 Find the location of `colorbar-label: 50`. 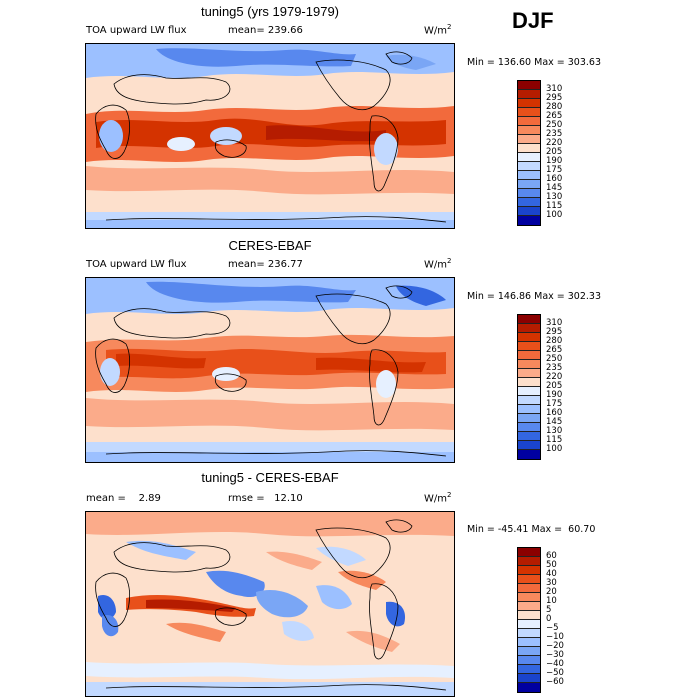

colorbar-label: 50 is located at coordinates (551, 564).